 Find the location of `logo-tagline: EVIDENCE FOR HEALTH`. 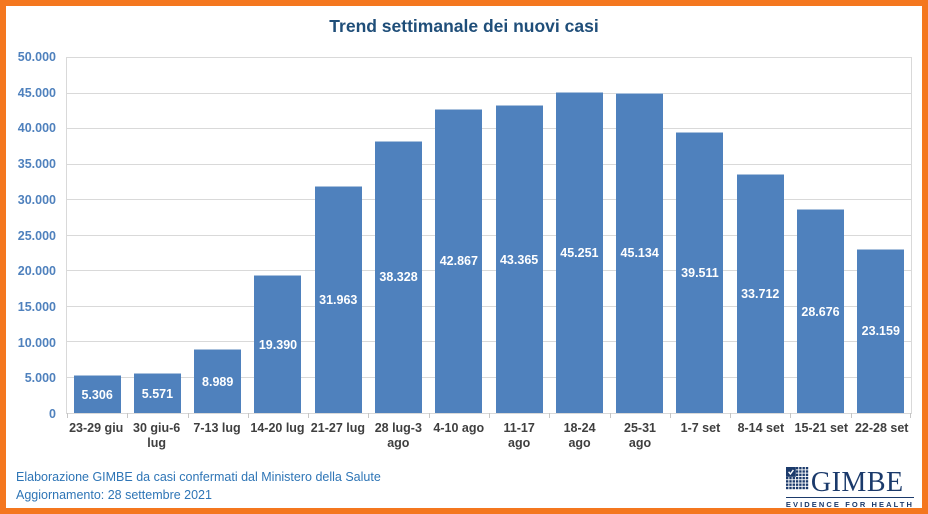

logo-tagline: EVIDENCE FOR HEALTH is located at coordinates (849, 504).